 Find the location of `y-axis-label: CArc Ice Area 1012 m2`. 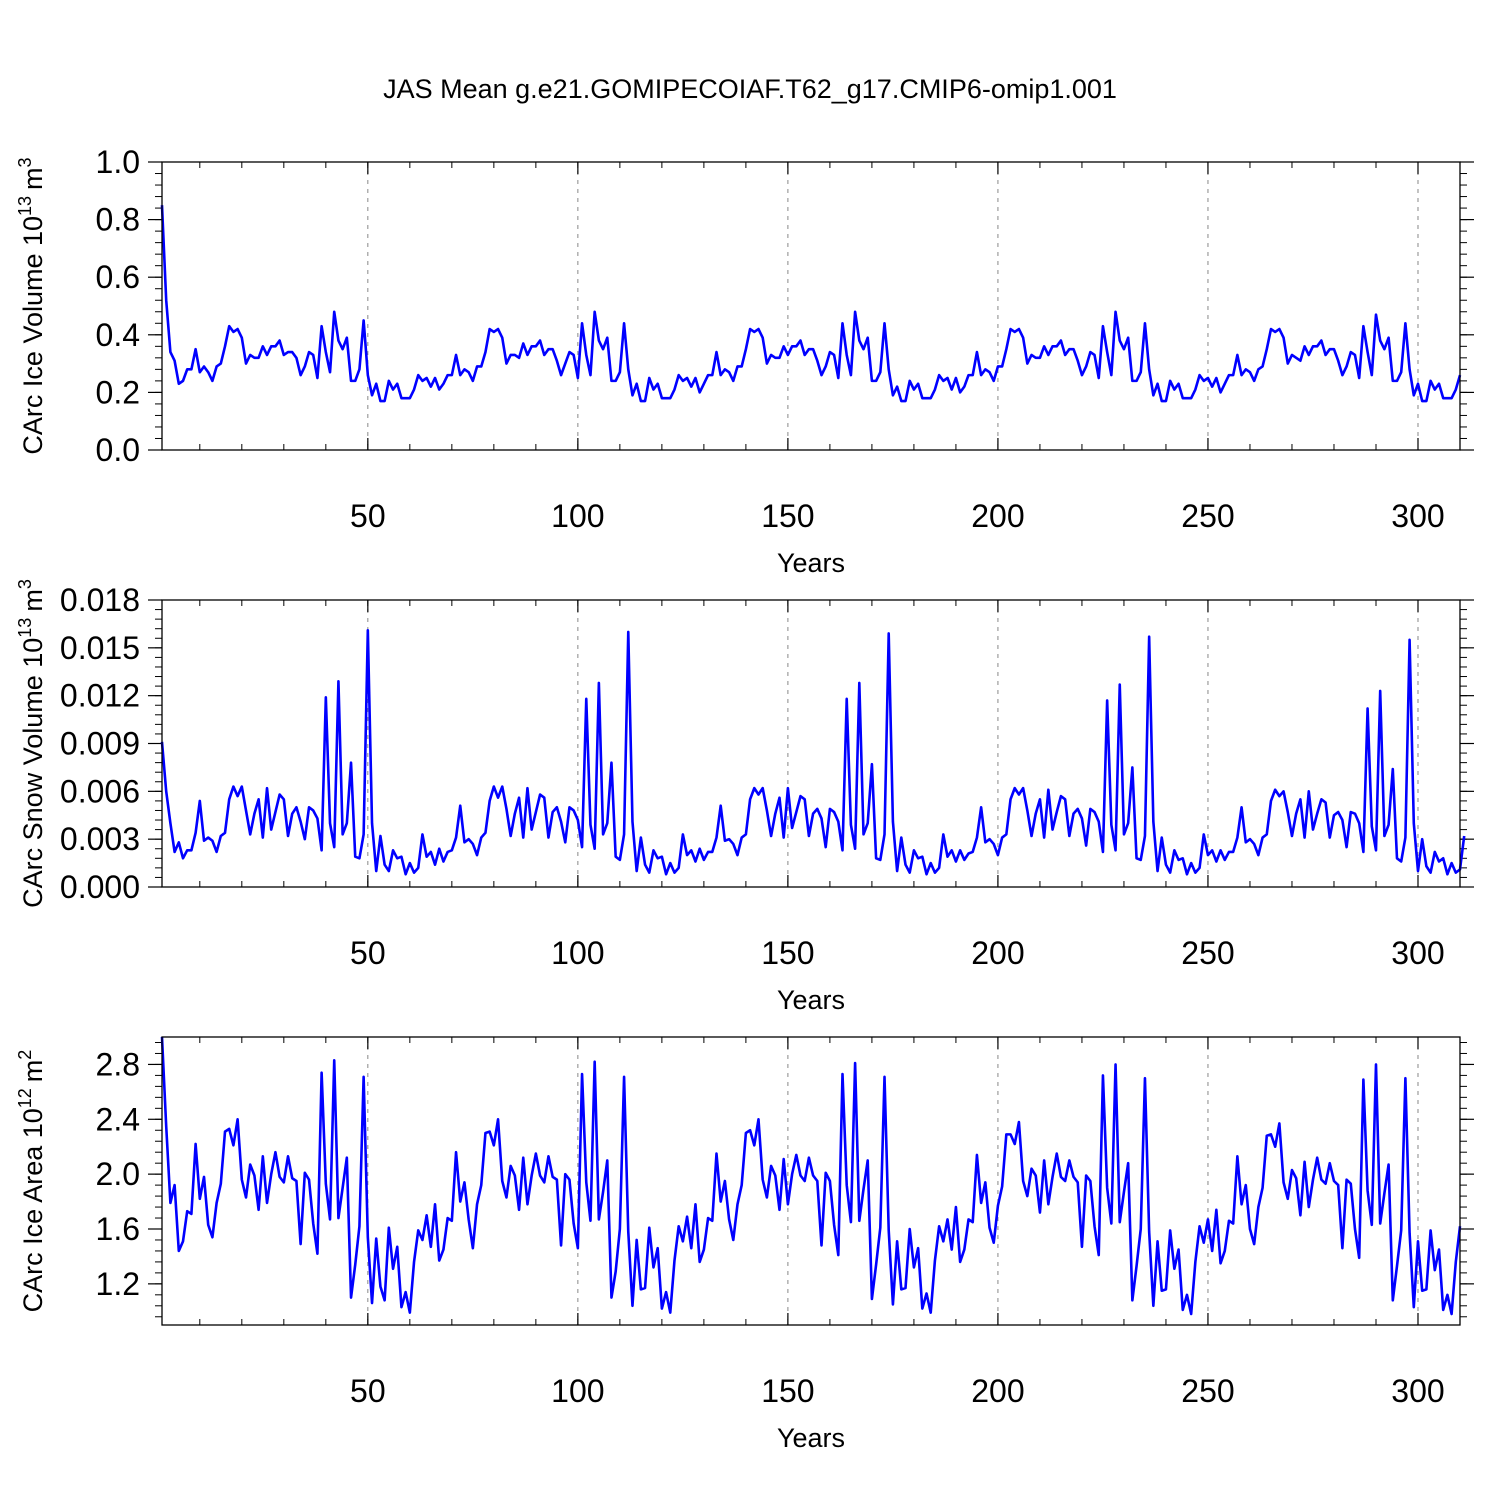

y-axis-label: CArc Ice Area 1012 m2 is located at coordinates (31, 1181).